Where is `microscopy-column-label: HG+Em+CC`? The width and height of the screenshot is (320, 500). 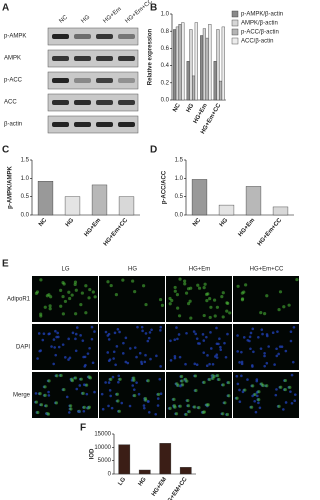 microscopy-column-label: HG+Em+CC is located at coordinates (267, 270).